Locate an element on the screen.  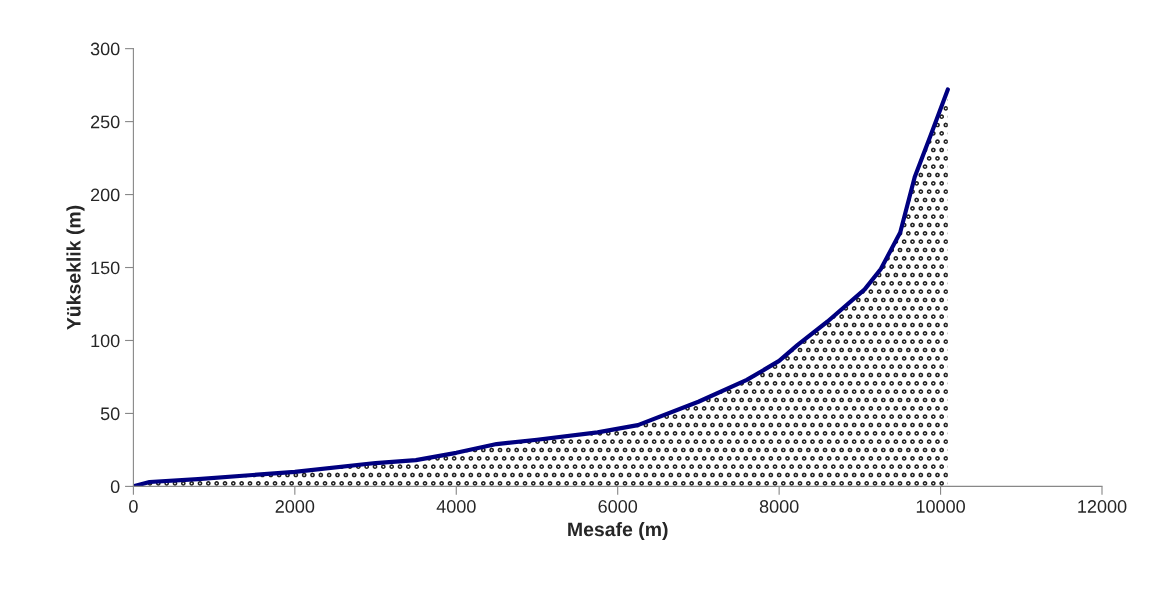
y-tick-label: 50 is located at coordinates (110, 414).